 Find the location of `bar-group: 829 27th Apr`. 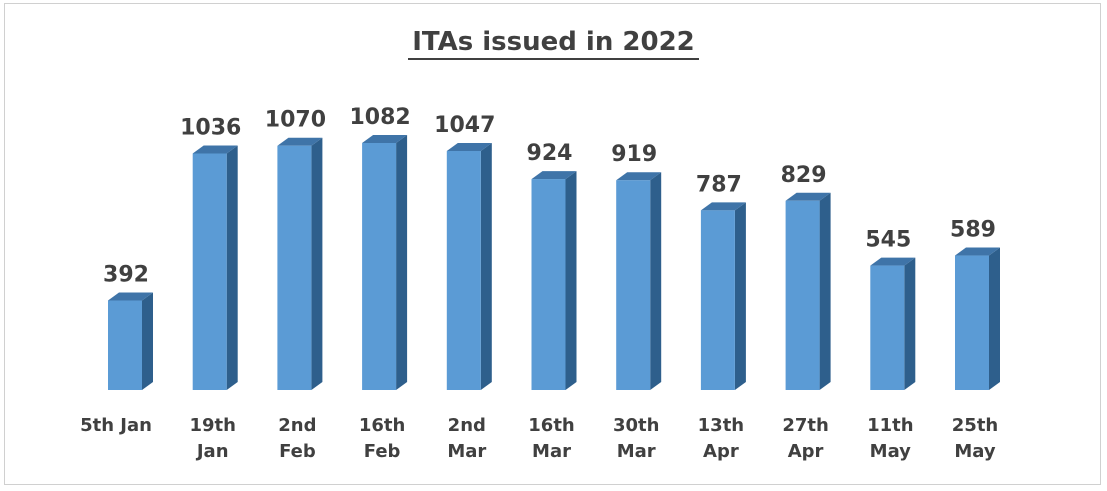

bar-group: 829 27th Apr is located at coordinates (806, 312).